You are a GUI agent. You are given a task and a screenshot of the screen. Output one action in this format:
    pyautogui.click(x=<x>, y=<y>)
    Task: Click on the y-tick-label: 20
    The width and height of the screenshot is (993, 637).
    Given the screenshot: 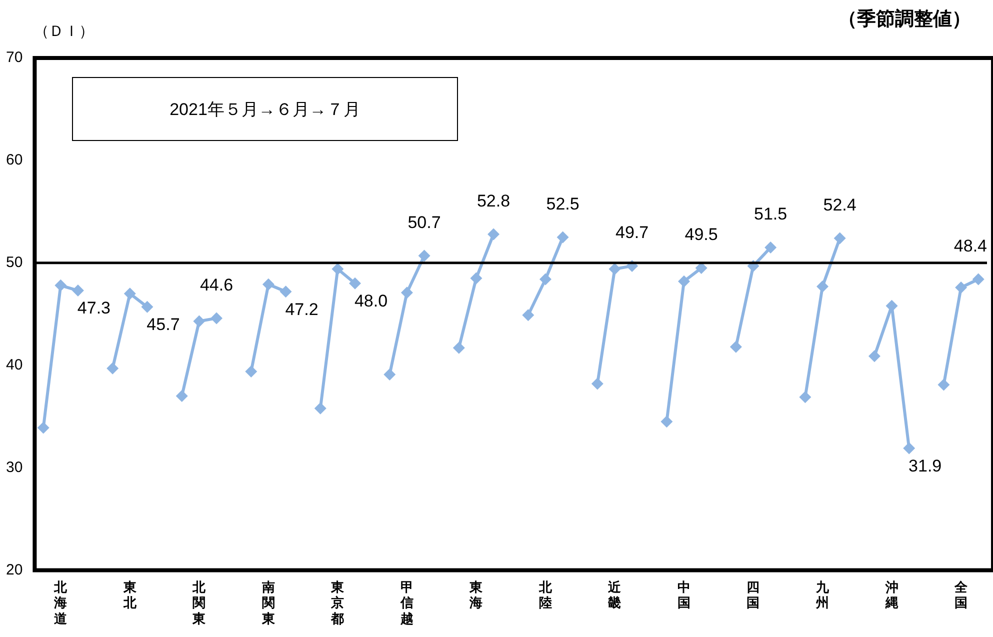 What is the action you would take?
    pyautogui.click(x=14, y=569)
    